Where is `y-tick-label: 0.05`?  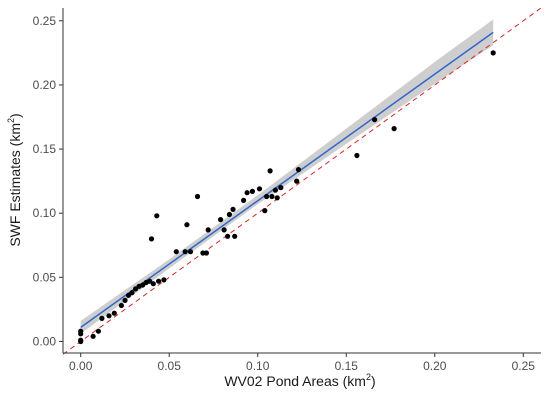
y-tick-label: 0.05 is located at coordinates (45, 277).